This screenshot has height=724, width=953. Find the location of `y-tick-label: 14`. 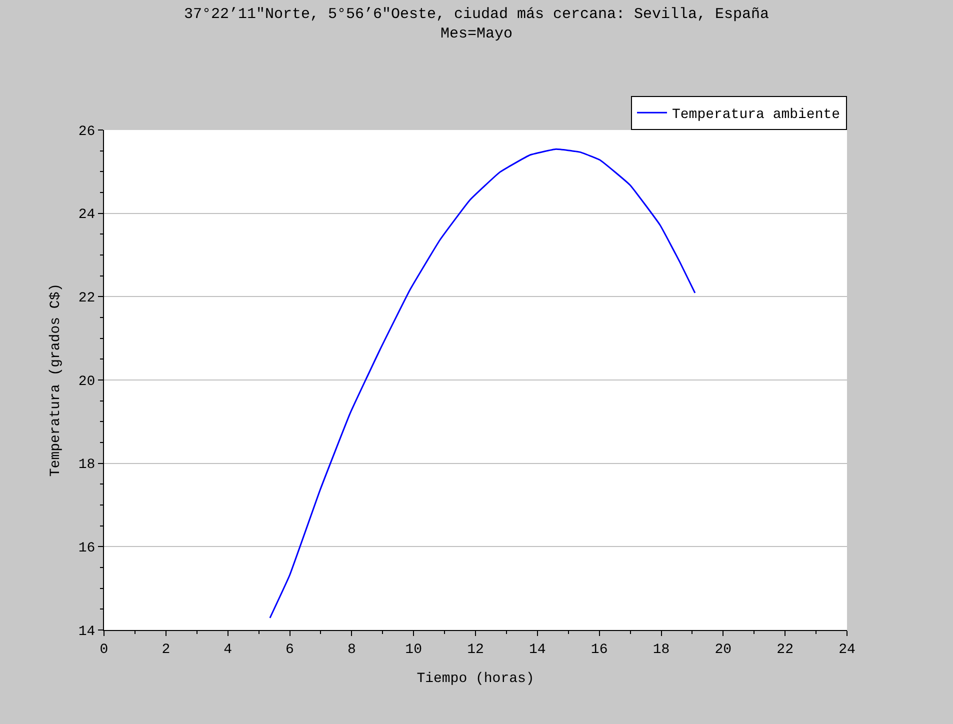

y-tick-label: 14 is located at coordinates (87, 632).